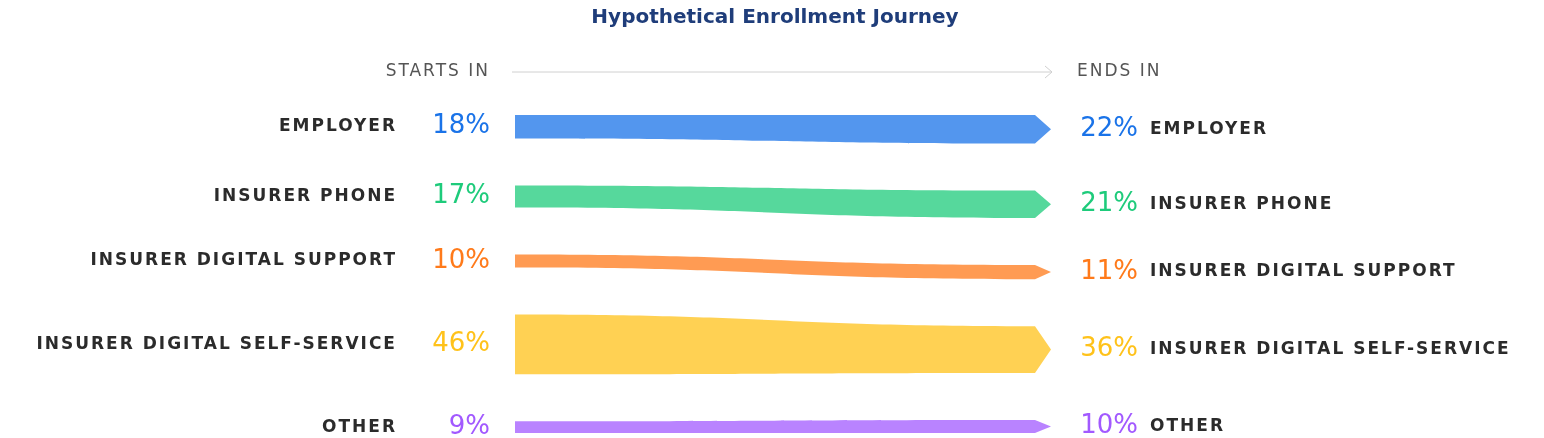 This screenshot has width=1544, height=438. What do you see at coordinates (1119, 70) in the screenshot?
I see `legend-label: ENDS IN` at bounding box center [1119, 70].